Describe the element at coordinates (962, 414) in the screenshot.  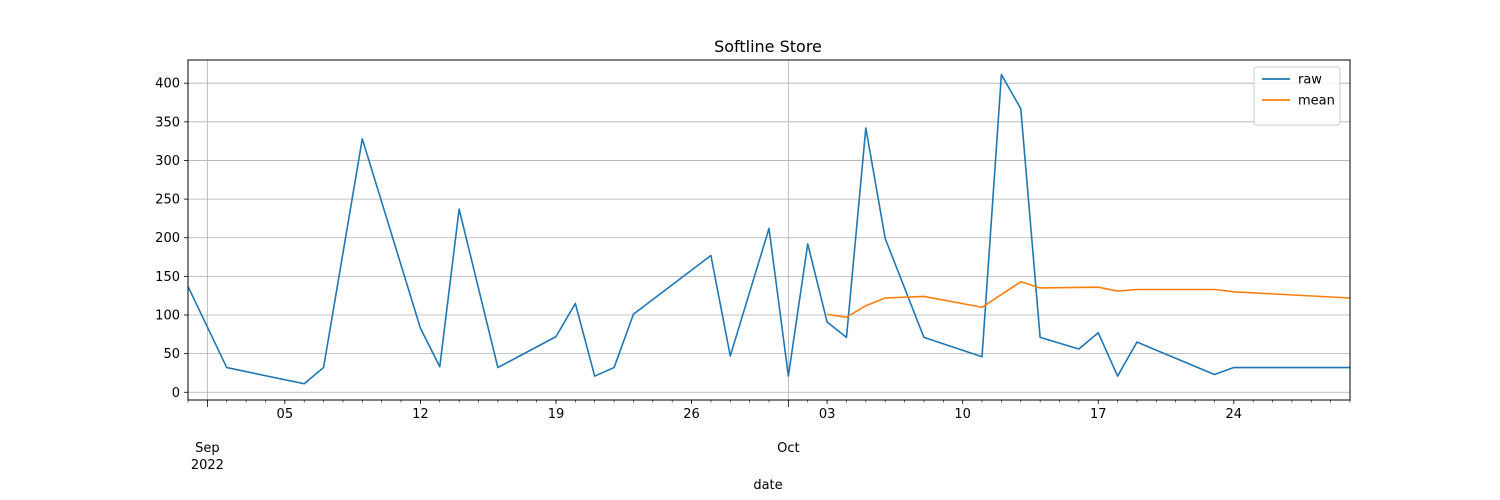
I see `x-tick-label: 10` at that location.